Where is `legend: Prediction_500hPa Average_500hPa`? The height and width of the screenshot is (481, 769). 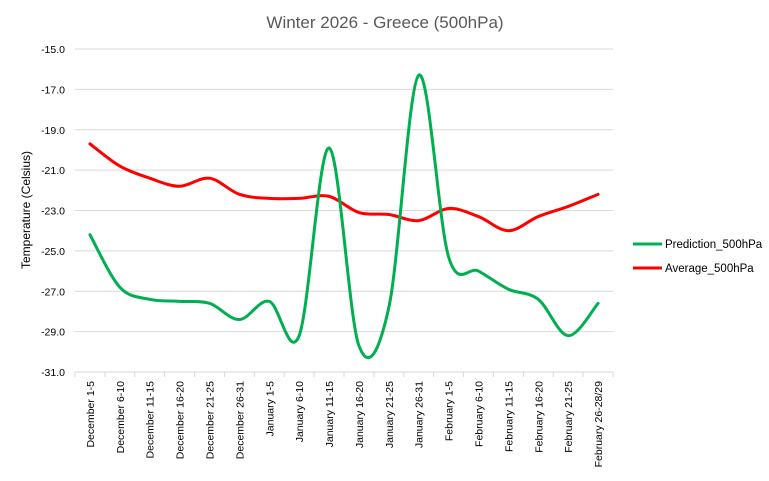
legend: Prediction_500hPa Average_500hPa is located at coordinates (698, 257).